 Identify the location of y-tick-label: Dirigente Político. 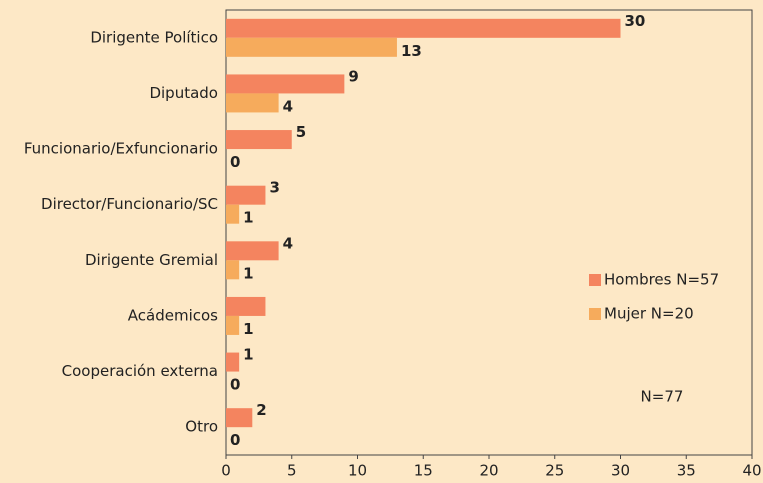
(154, 37).